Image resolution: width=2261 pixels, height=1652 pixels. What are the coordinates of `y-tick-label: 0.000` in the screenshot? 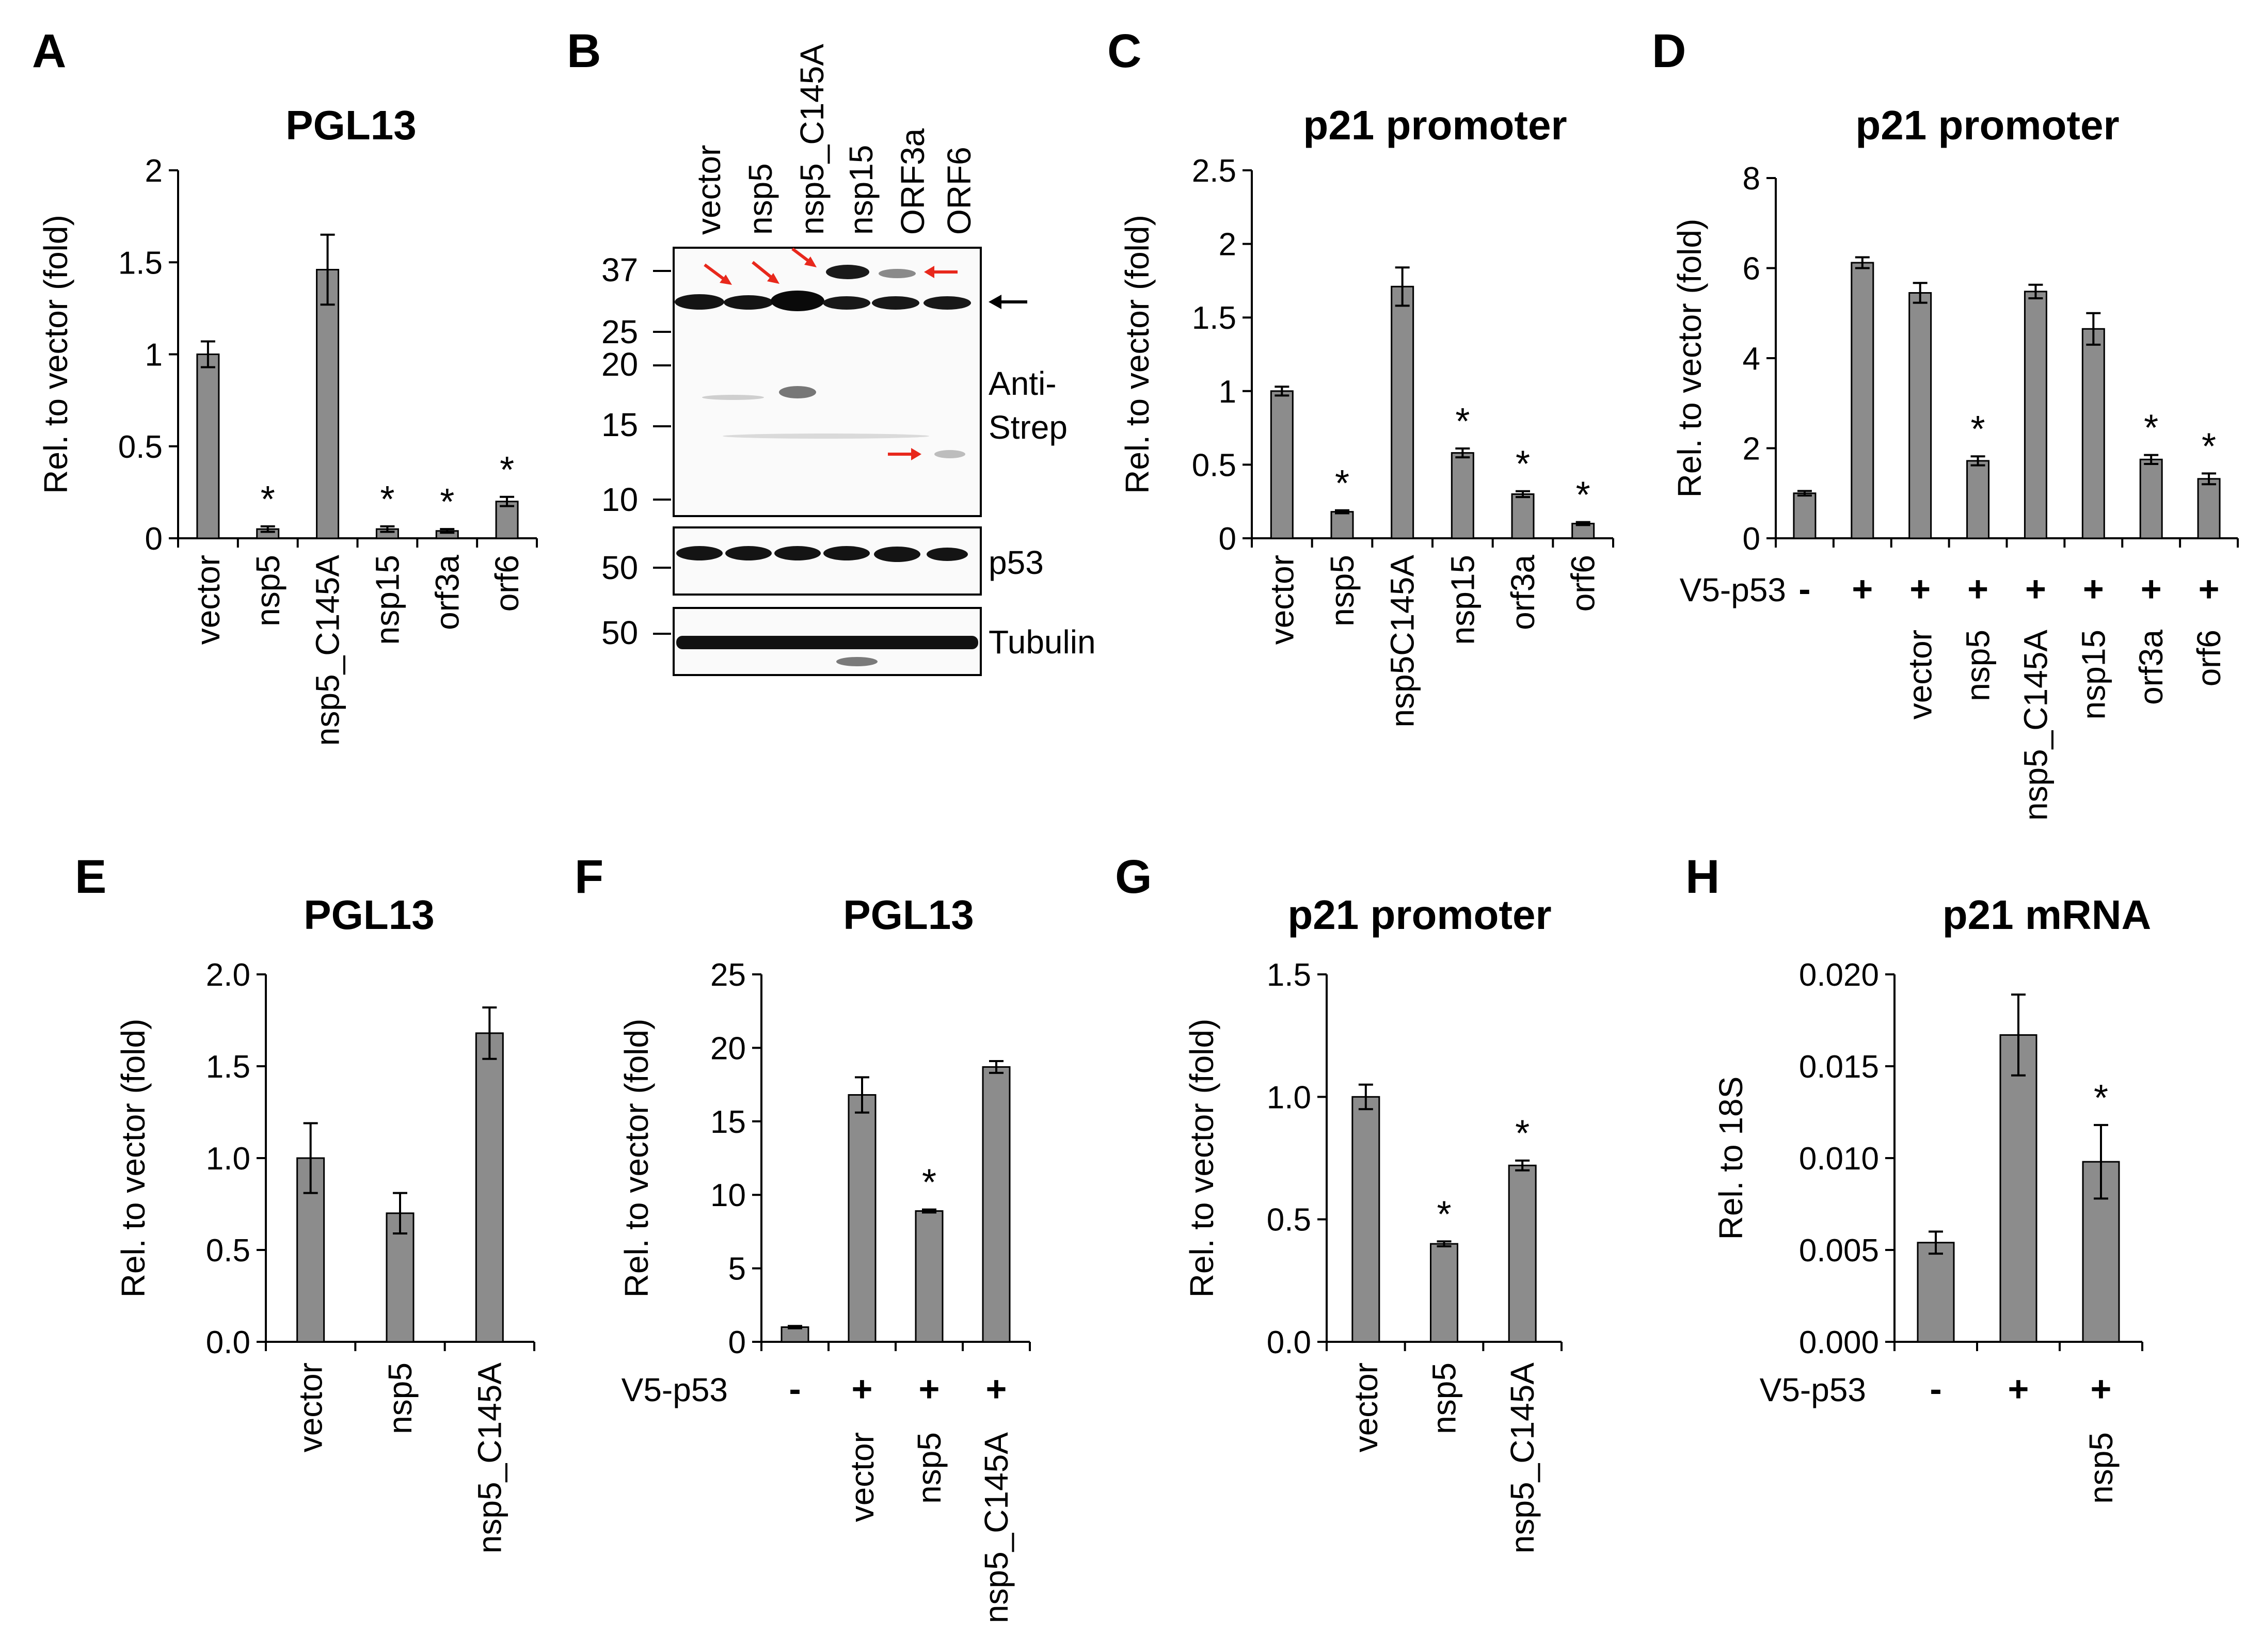 It's located at (1839, 1342).